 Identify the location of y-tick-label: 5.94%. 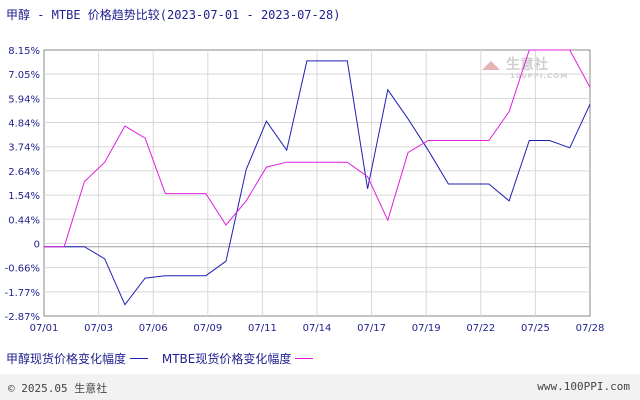
(24, 99).